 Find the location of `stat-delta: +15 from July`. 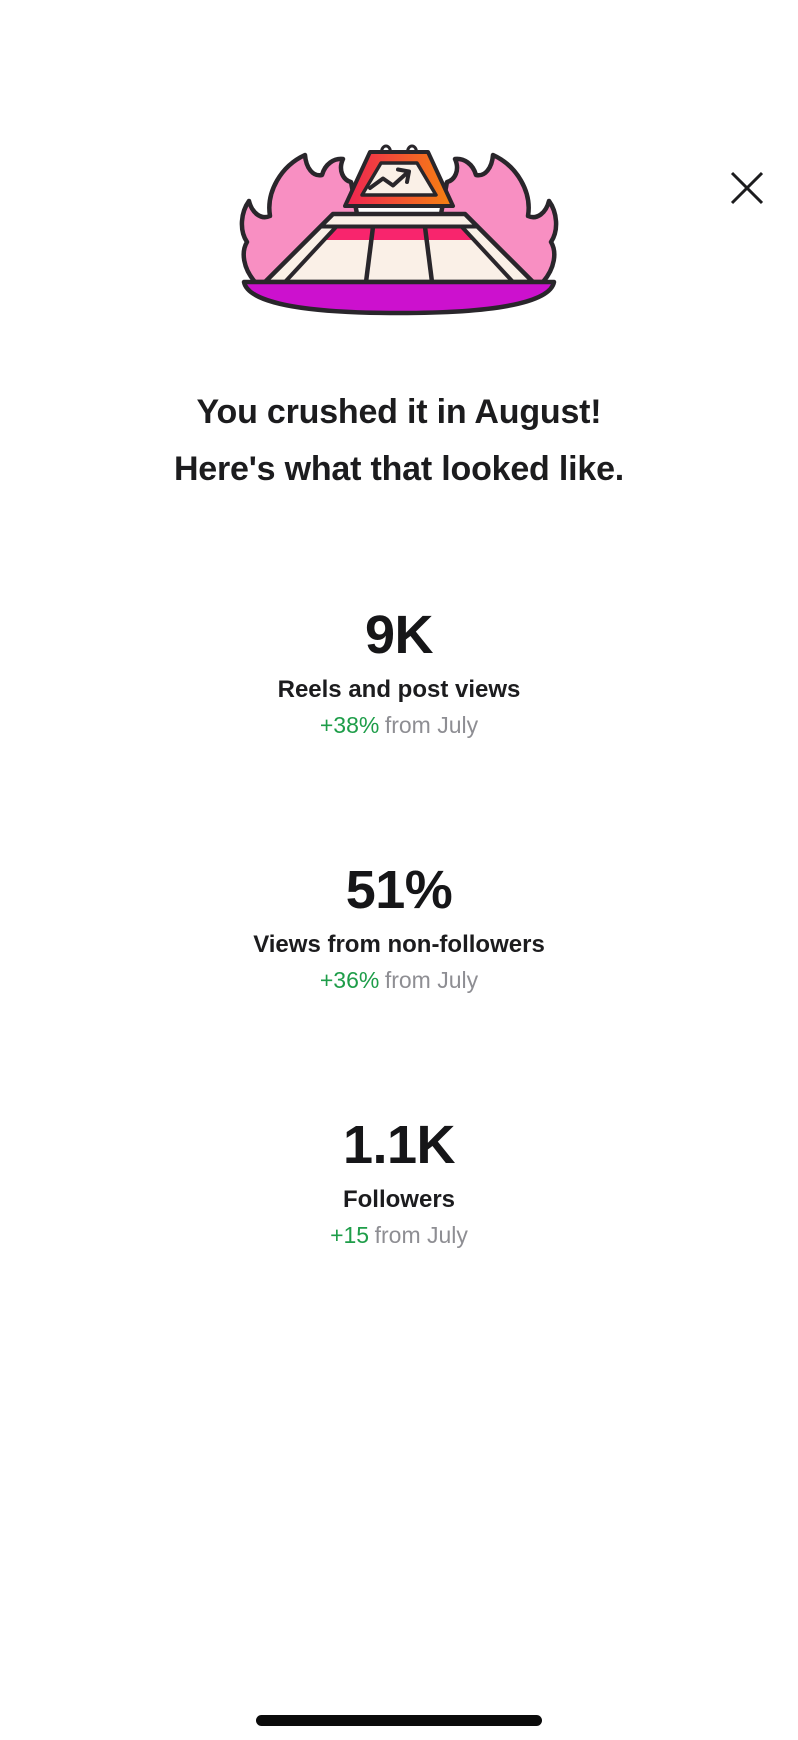

stat-delta: +15 from July is located at coordinates (399, 1235).